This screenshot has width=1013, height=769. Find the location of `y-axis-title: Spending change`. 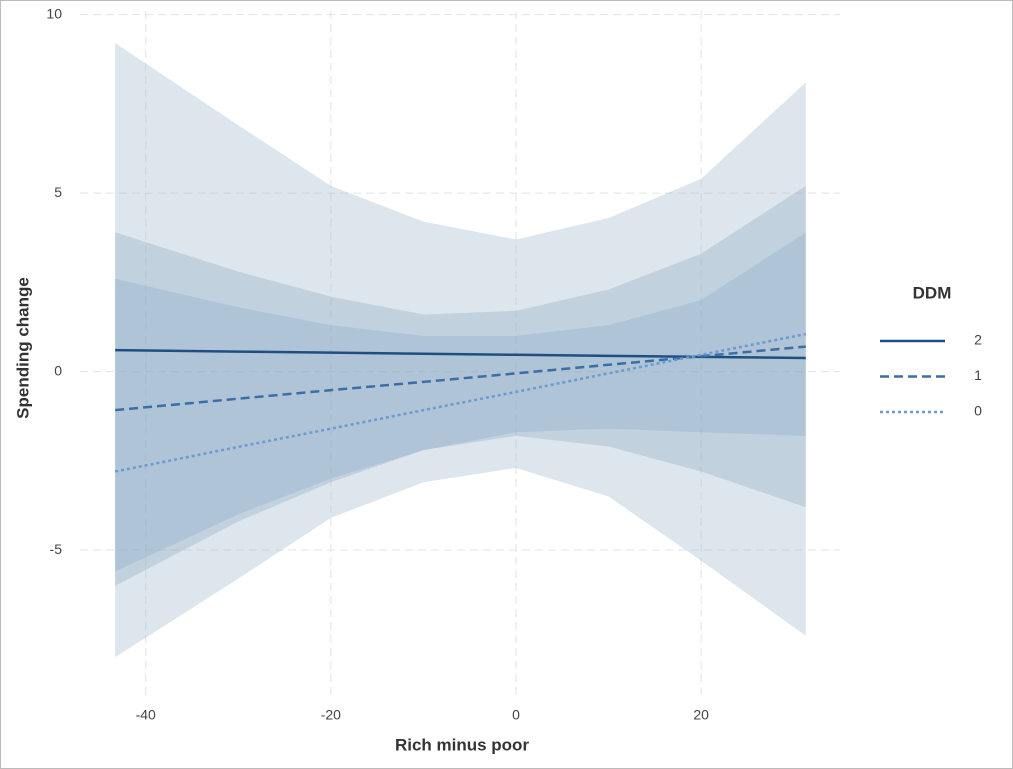

y-axis-title: Spending change is located at coordinates (22, 348).